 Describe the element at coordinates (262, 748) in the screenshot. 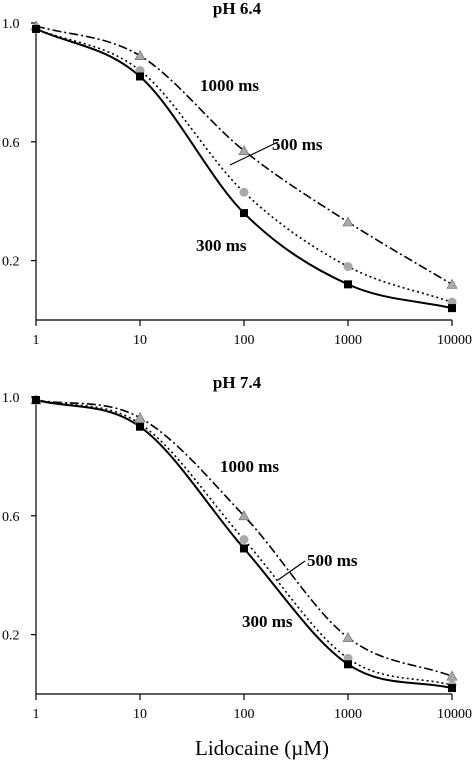

I see `x-axis-label: Lidocaine (µM)` at that location.